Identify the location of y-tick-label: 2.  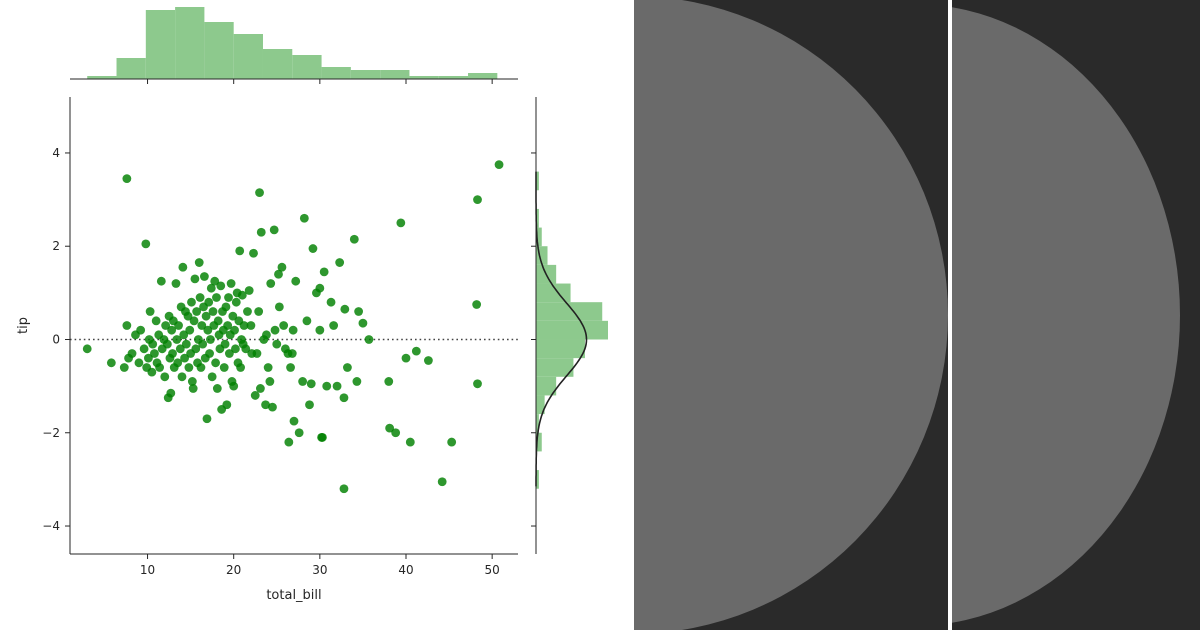
(56, 246).